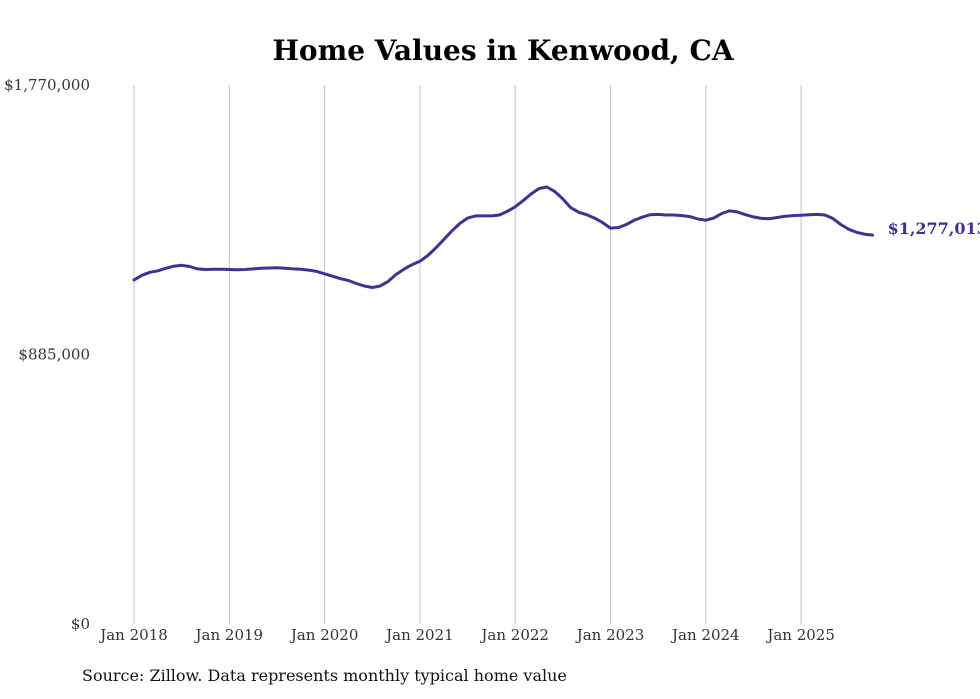 The height and width of the screenshot is (699, 980). I want to click on x-tick-label: Jan 2021, so click(419, 635).